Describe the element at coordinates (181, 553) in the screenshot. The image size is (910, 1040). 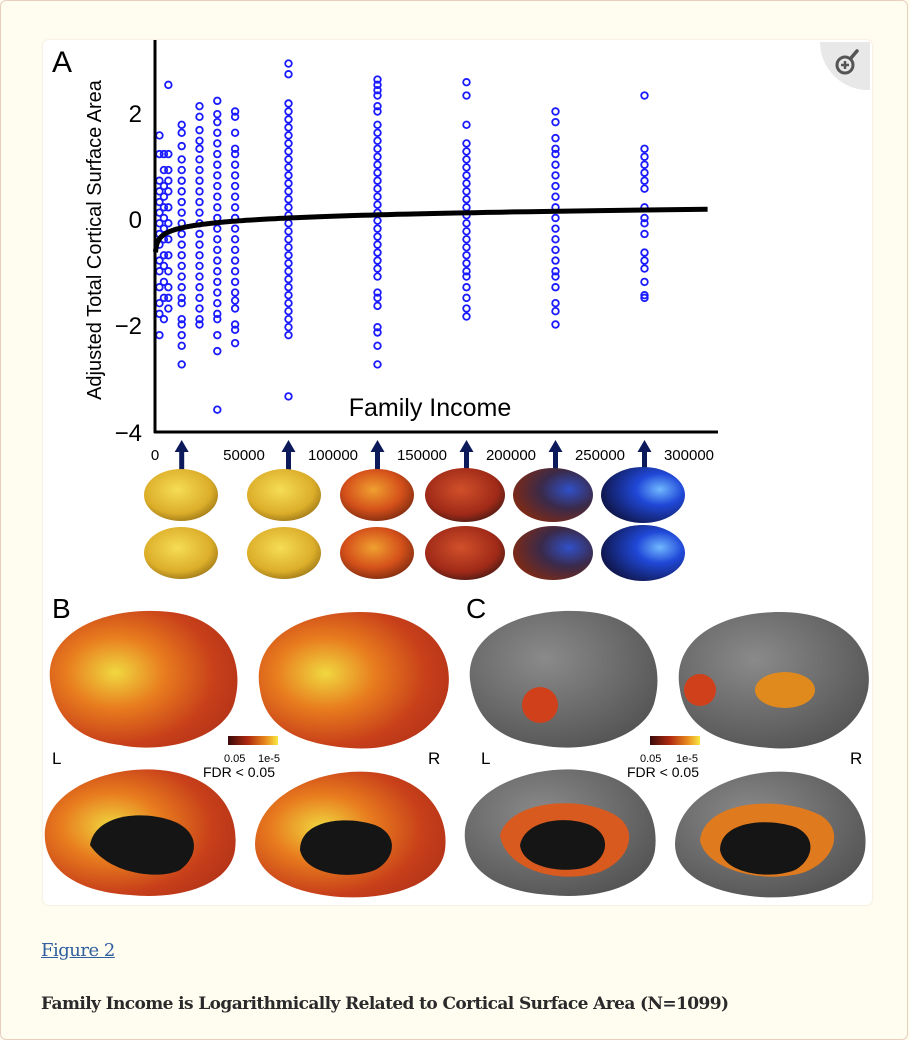
I see `brain-thumb-medial` at that location.